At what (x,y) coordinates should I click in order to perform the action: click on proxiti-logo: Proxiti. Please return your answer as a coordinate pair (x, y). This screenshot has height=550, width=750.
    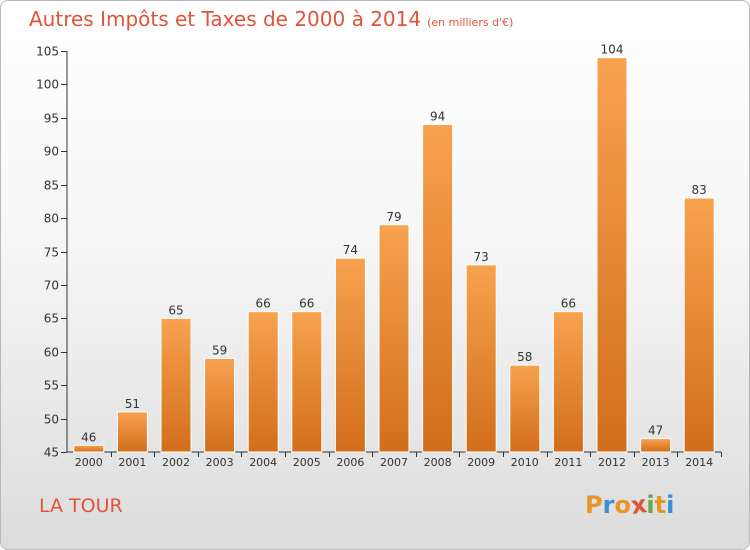
    Looking at the image, I should click on (630, 505).